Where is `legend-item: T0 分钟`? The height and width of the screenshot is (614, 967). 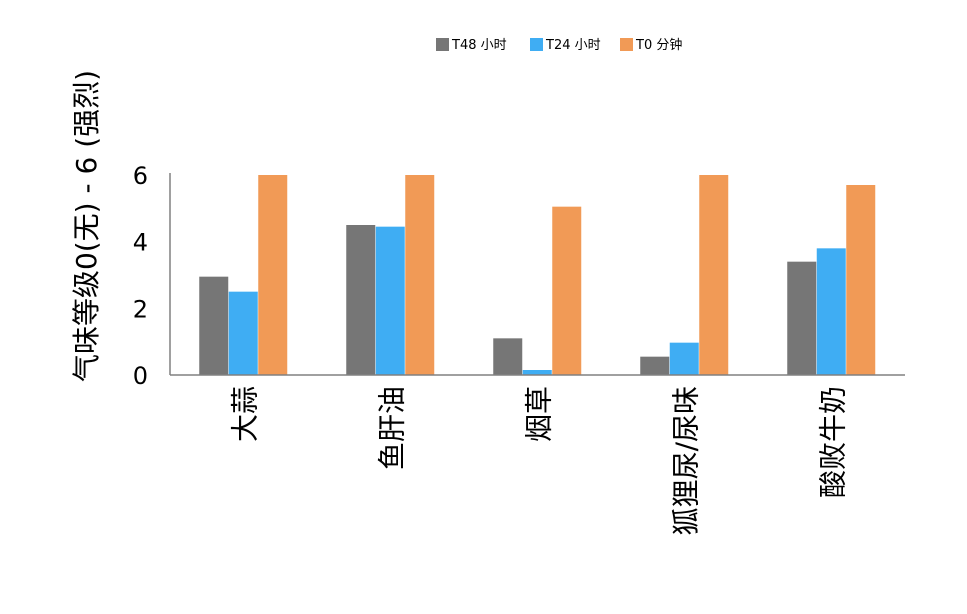 legend-item: T0 分钟 is located at coordinates (651, 45).